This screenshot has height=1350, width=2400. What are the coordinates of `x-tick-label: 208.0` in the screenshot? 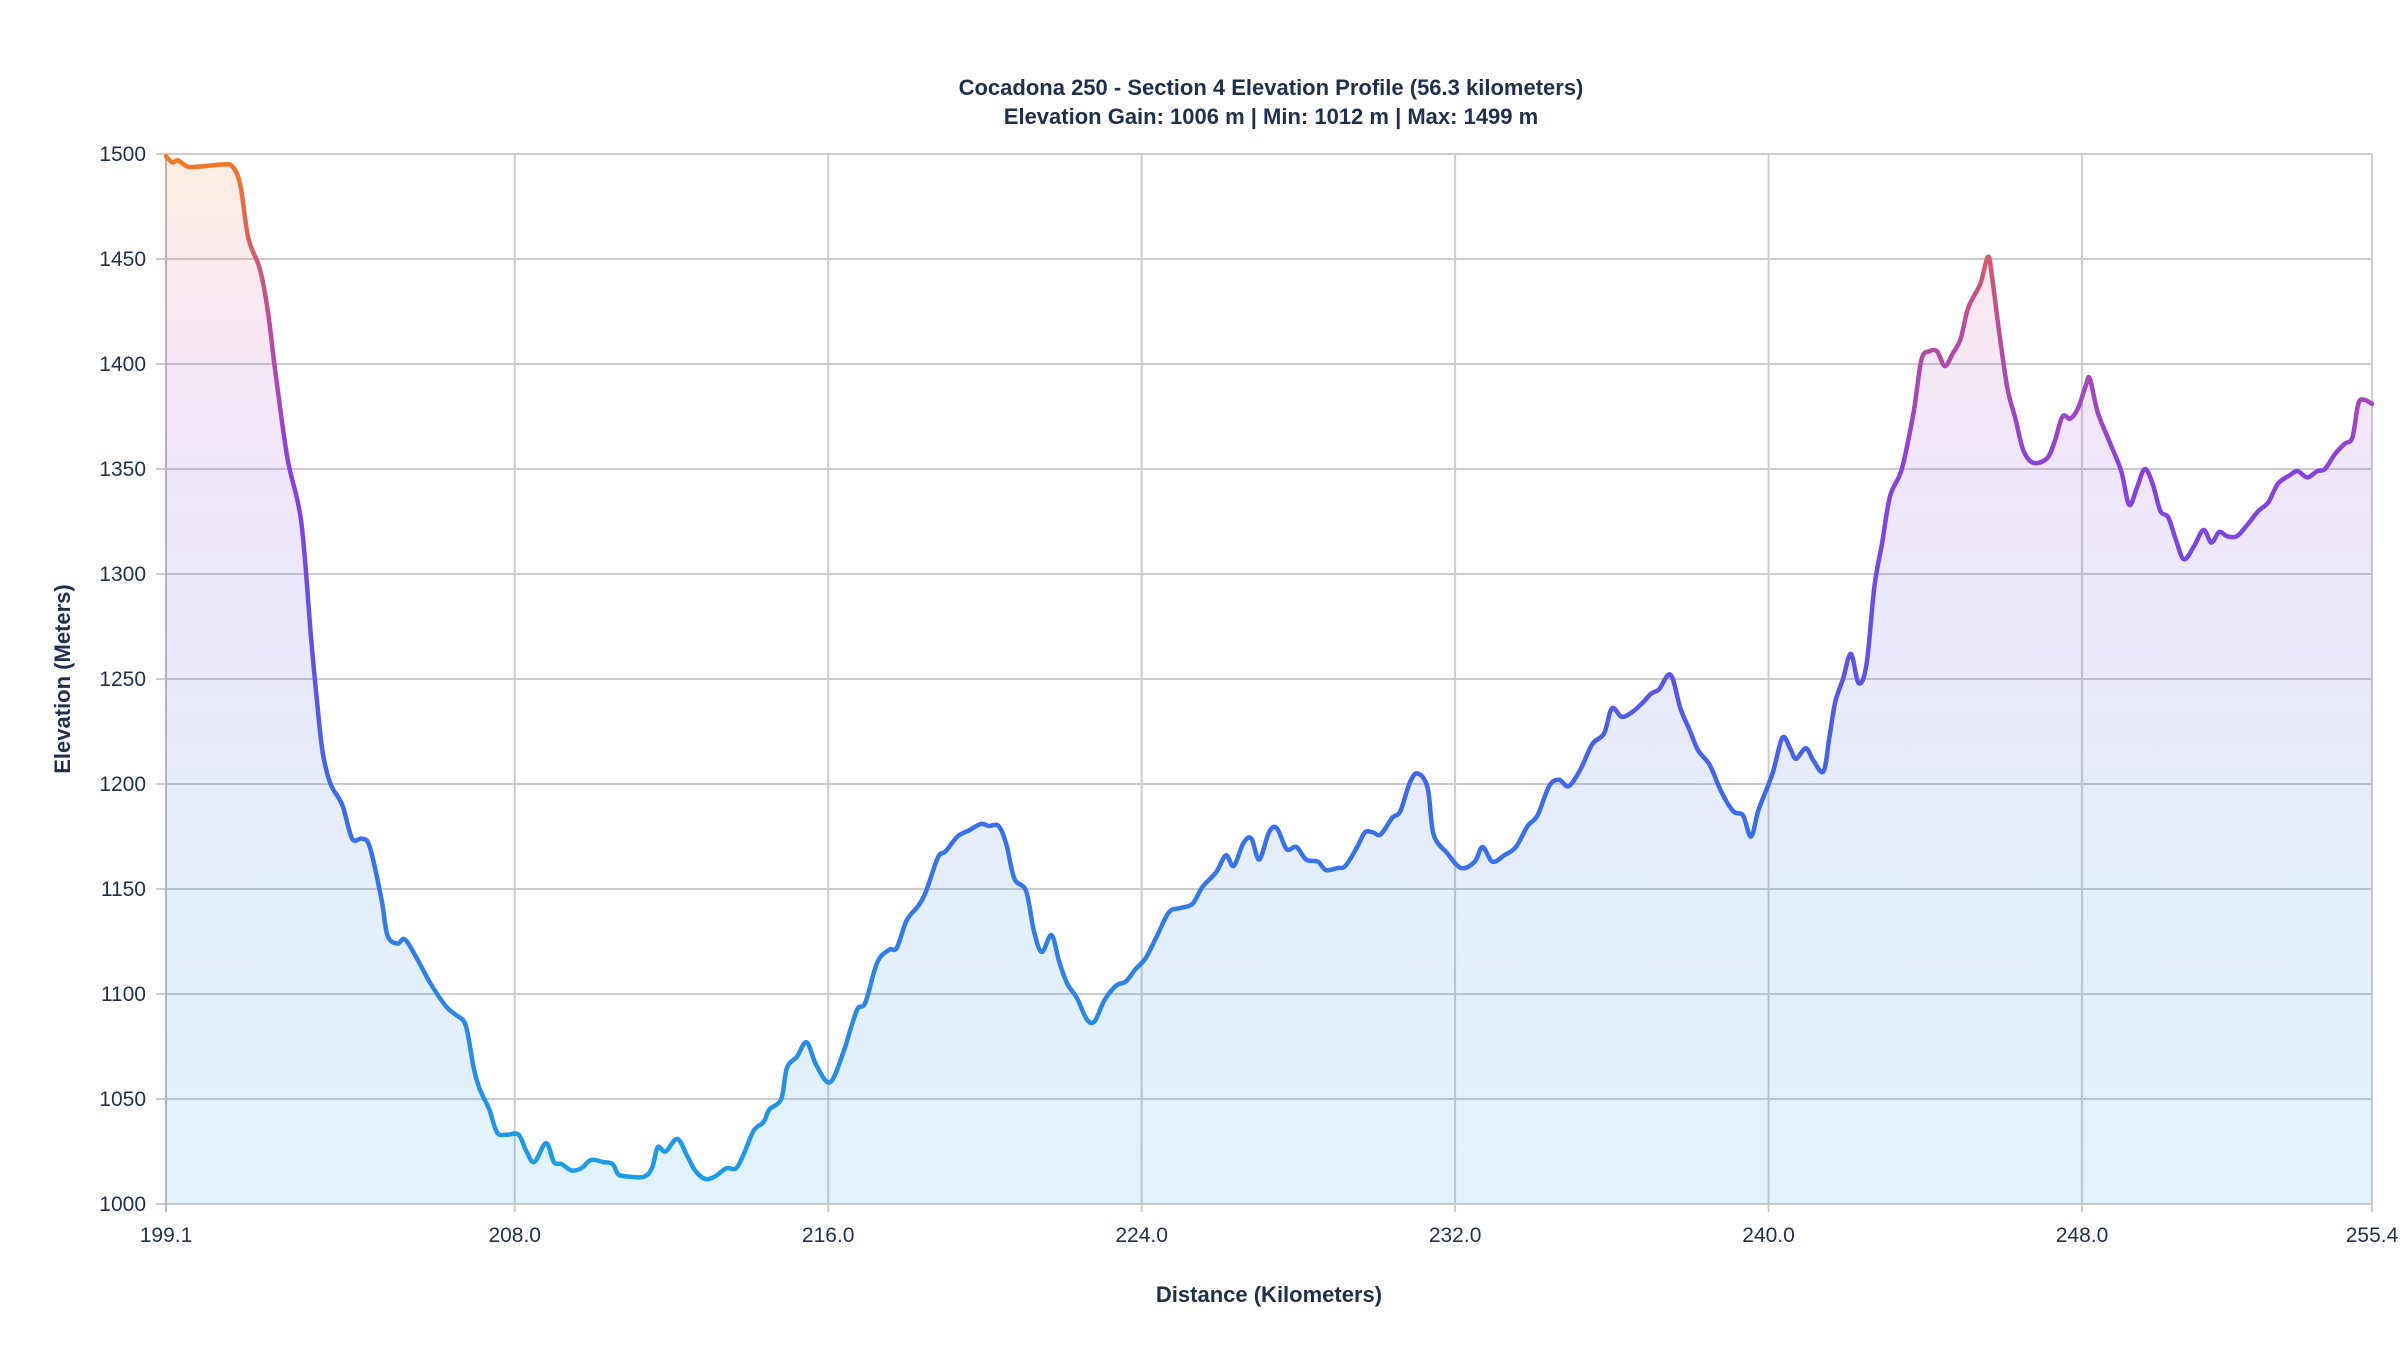 It's located at (514, 1235).